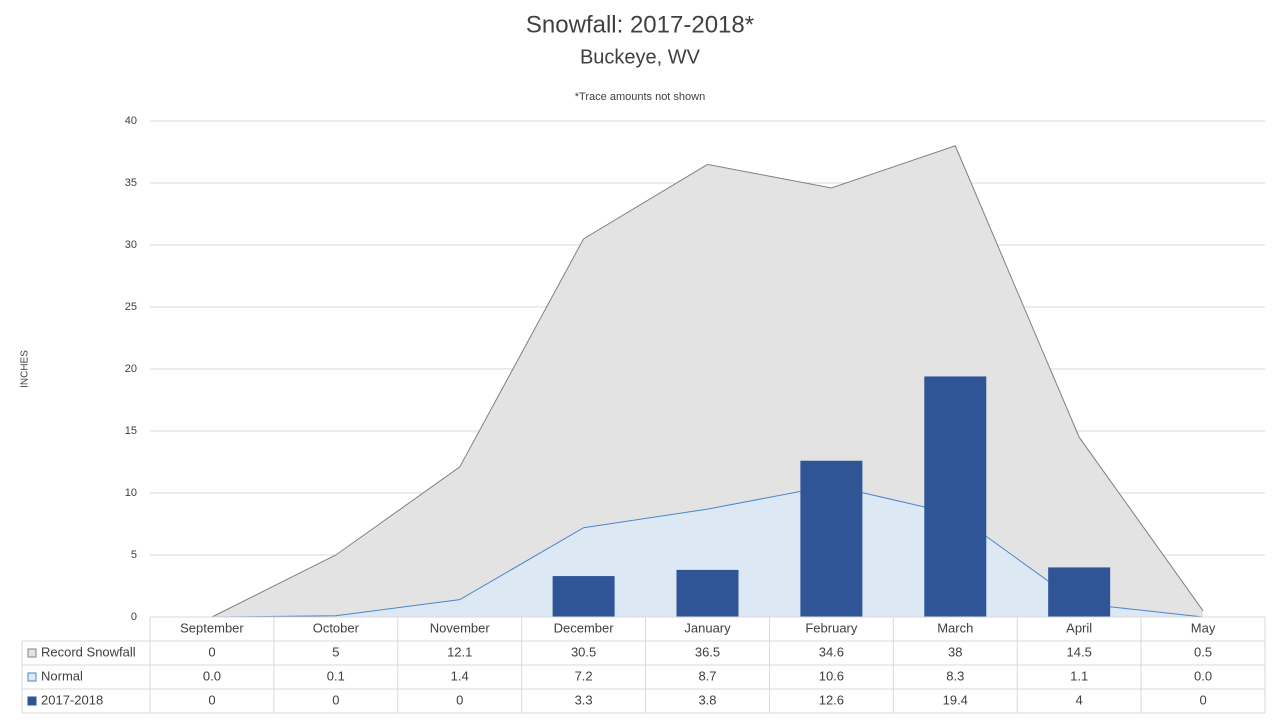 The image size is (1280, 725). I want to click on x-tick-label: March, so click(955, 627).